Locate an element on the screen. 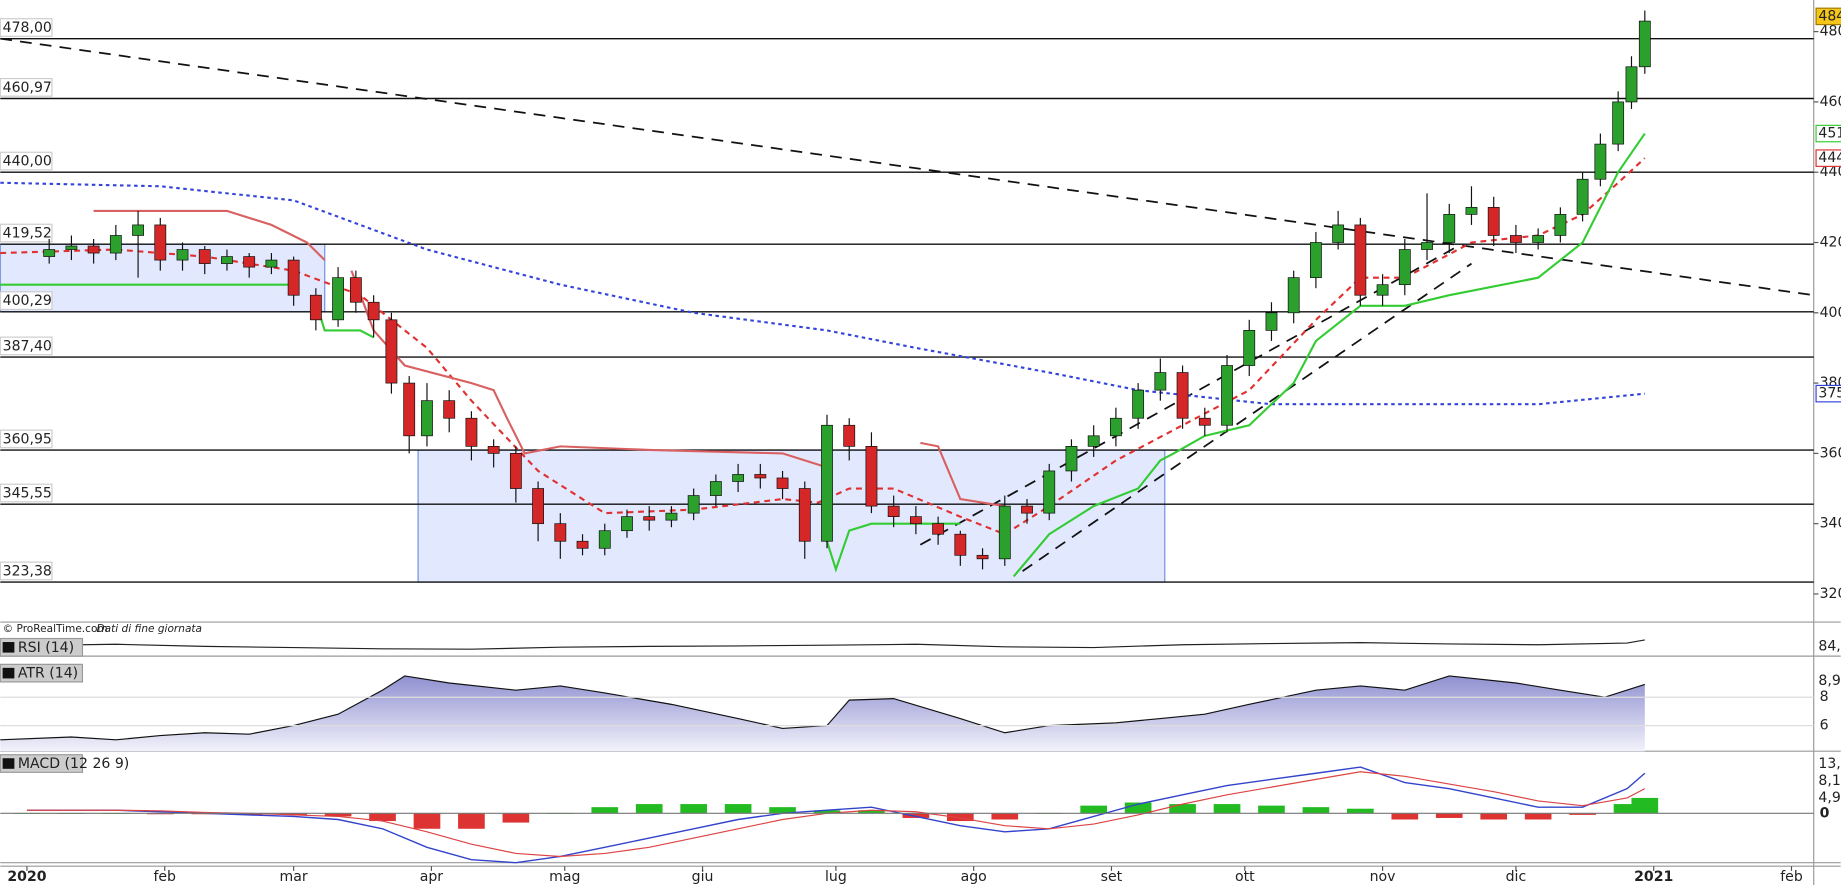 The width and height of the screenshot is (1841, 885). level-label: 387,40 is located at coordinates (27, 347).